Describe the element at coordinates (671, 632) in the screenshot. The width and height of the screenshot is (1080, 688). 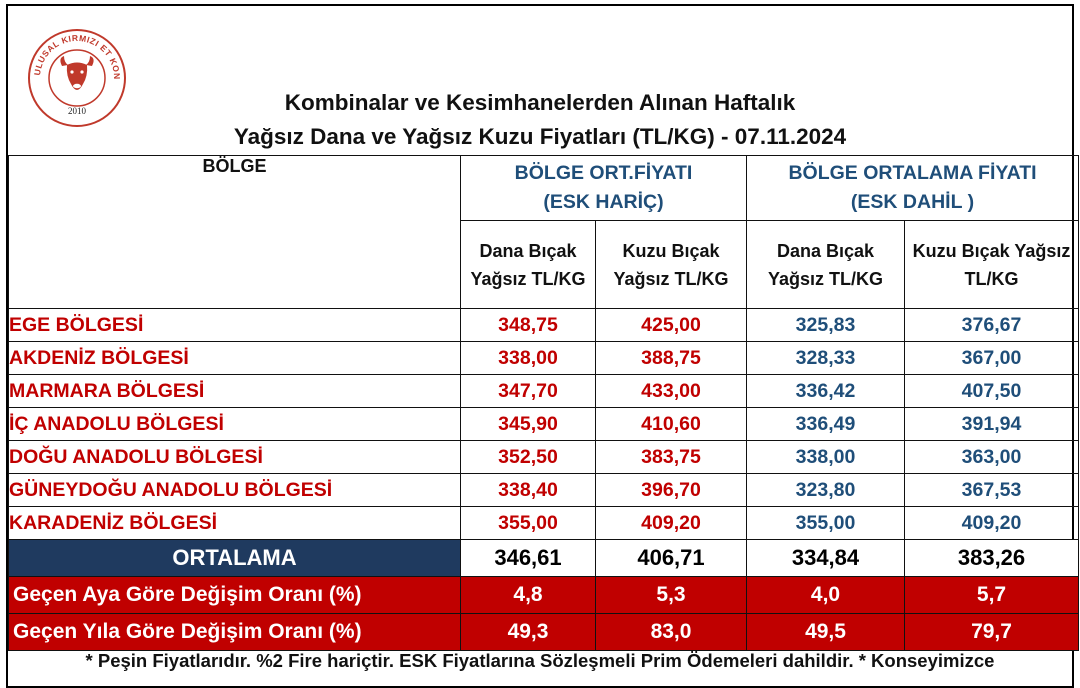
I see `change-value: 83,0` at that location.